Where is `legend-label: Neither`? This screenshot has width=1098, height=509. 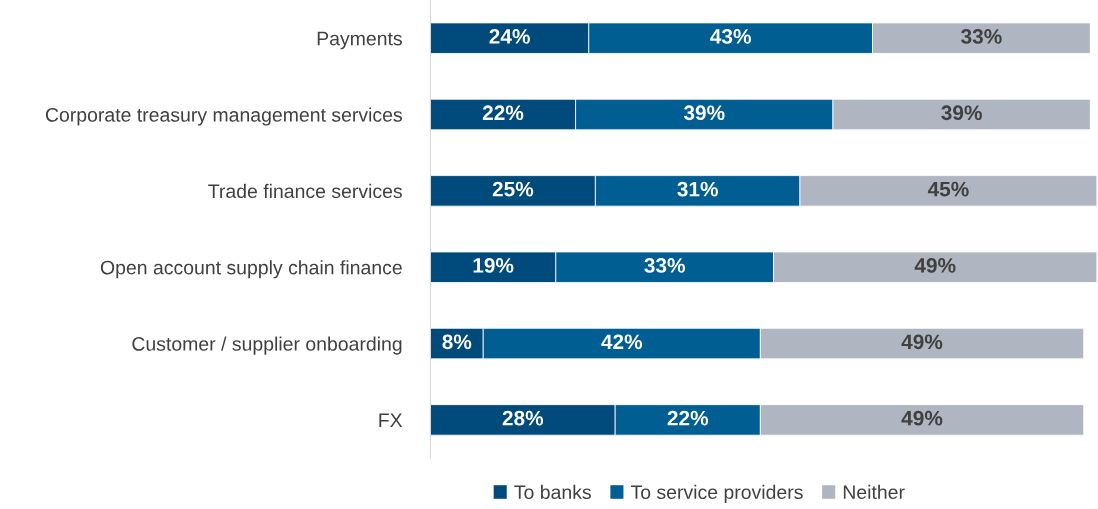 legend-label: Neither is located at coordinates (874, 492).